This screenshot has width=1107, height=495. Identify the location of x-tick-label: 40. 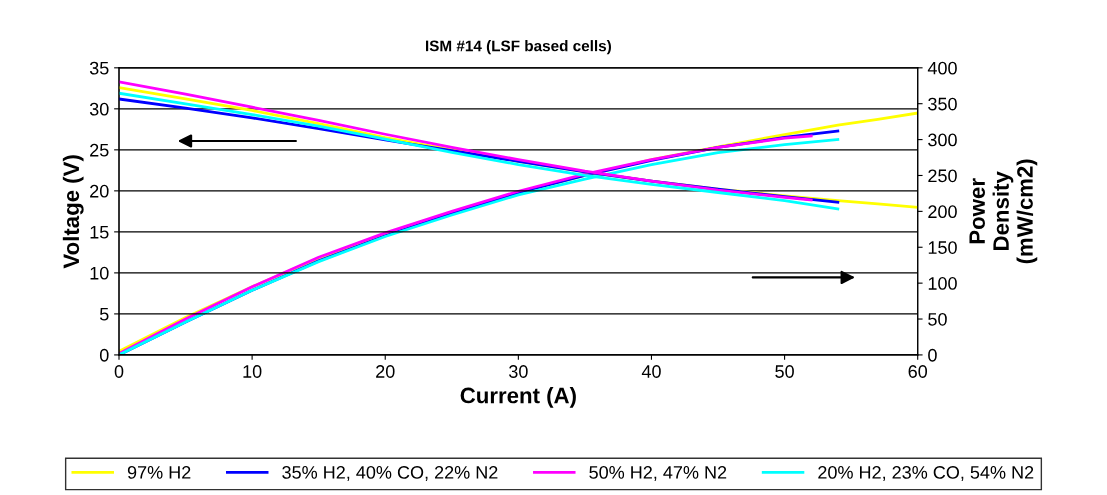
(651, 371).